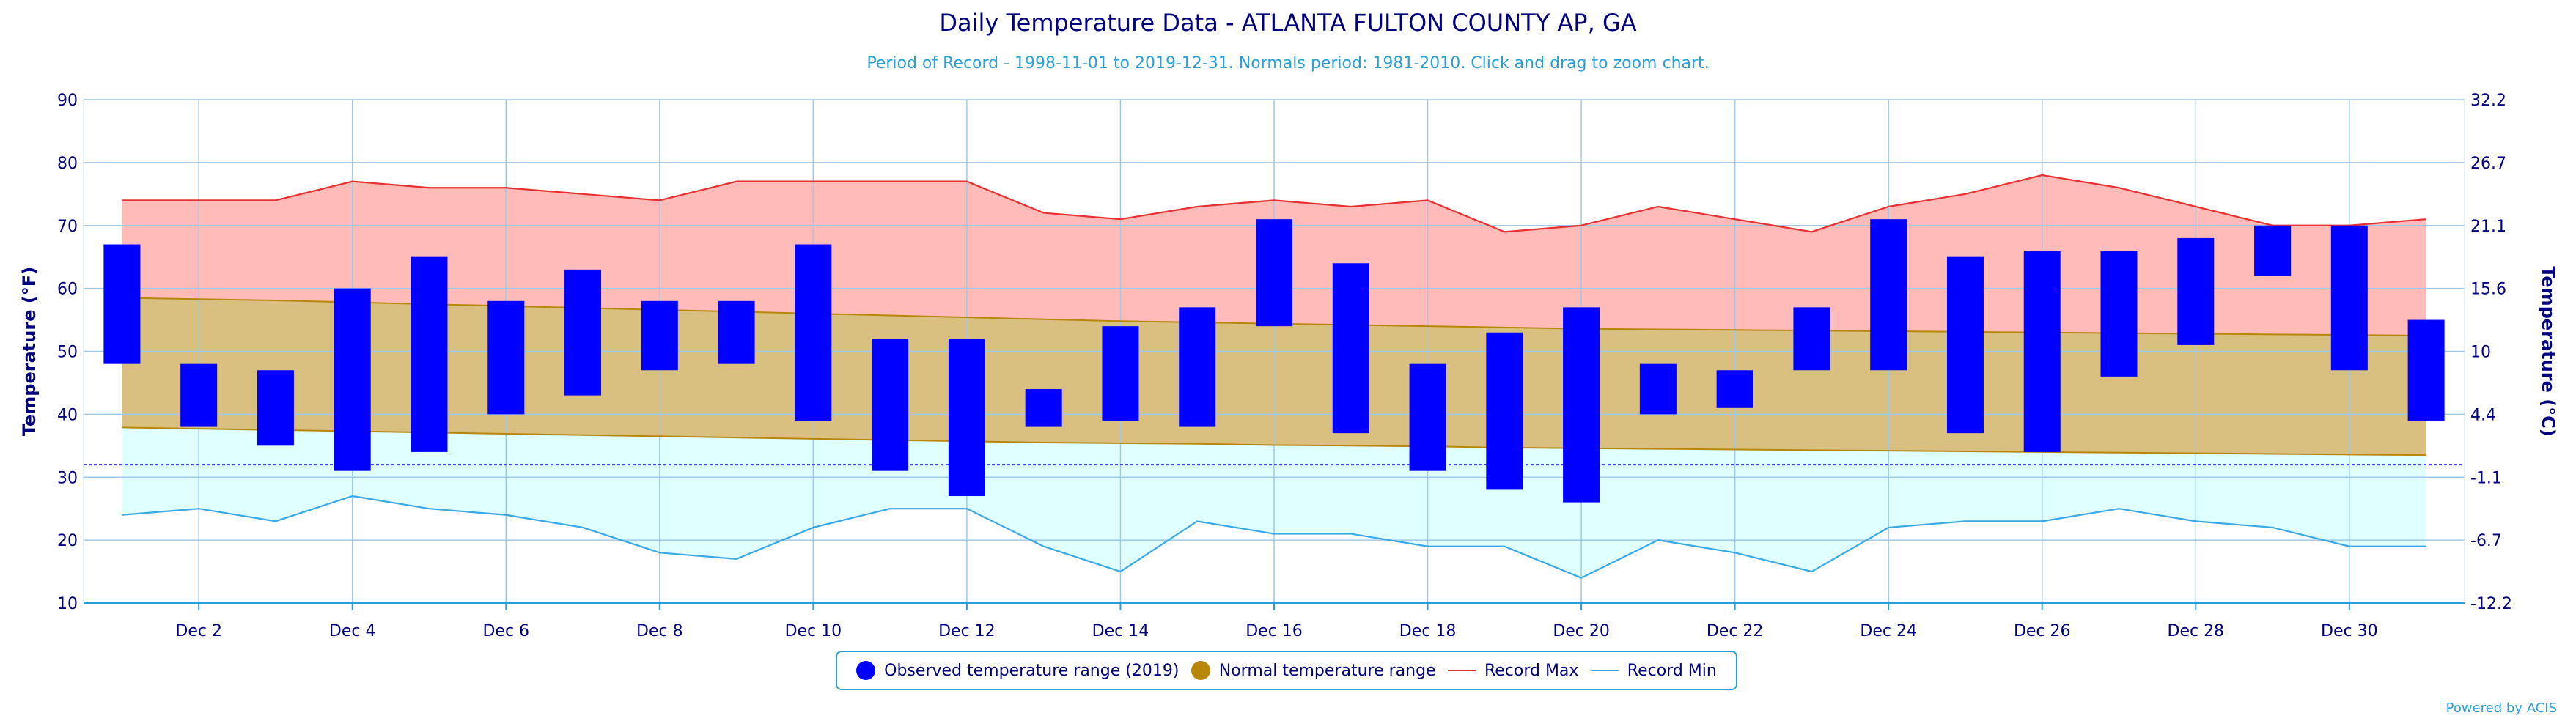 This screenshot has width=2576, height=721. I want to click on legend-observed-symbol, so click(866, 670).